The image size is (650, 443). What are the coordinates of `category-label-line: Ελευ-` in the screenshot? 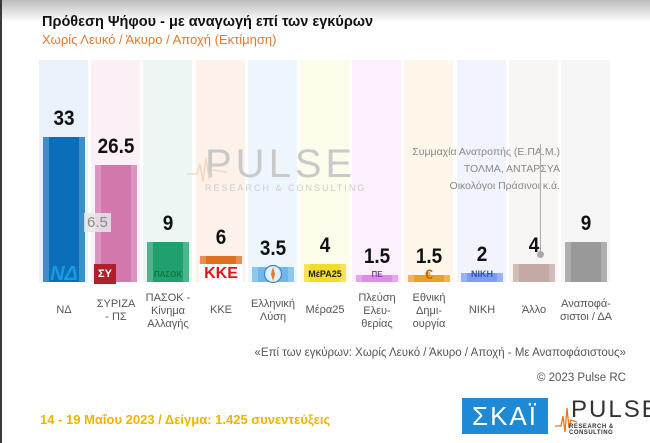 It's located at (377, 311).